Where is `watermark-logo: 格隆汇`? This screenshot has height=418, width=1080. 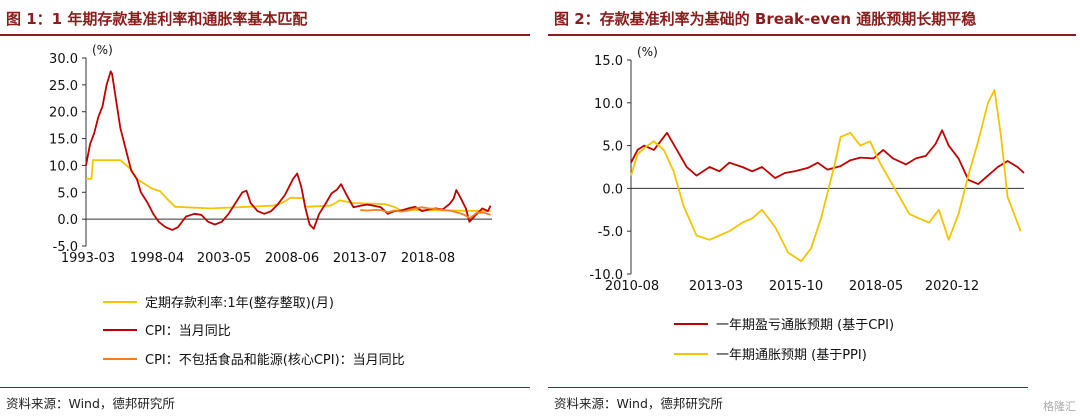 watermark-logo: 格隆汇 is located at coordinates (1059, 406).